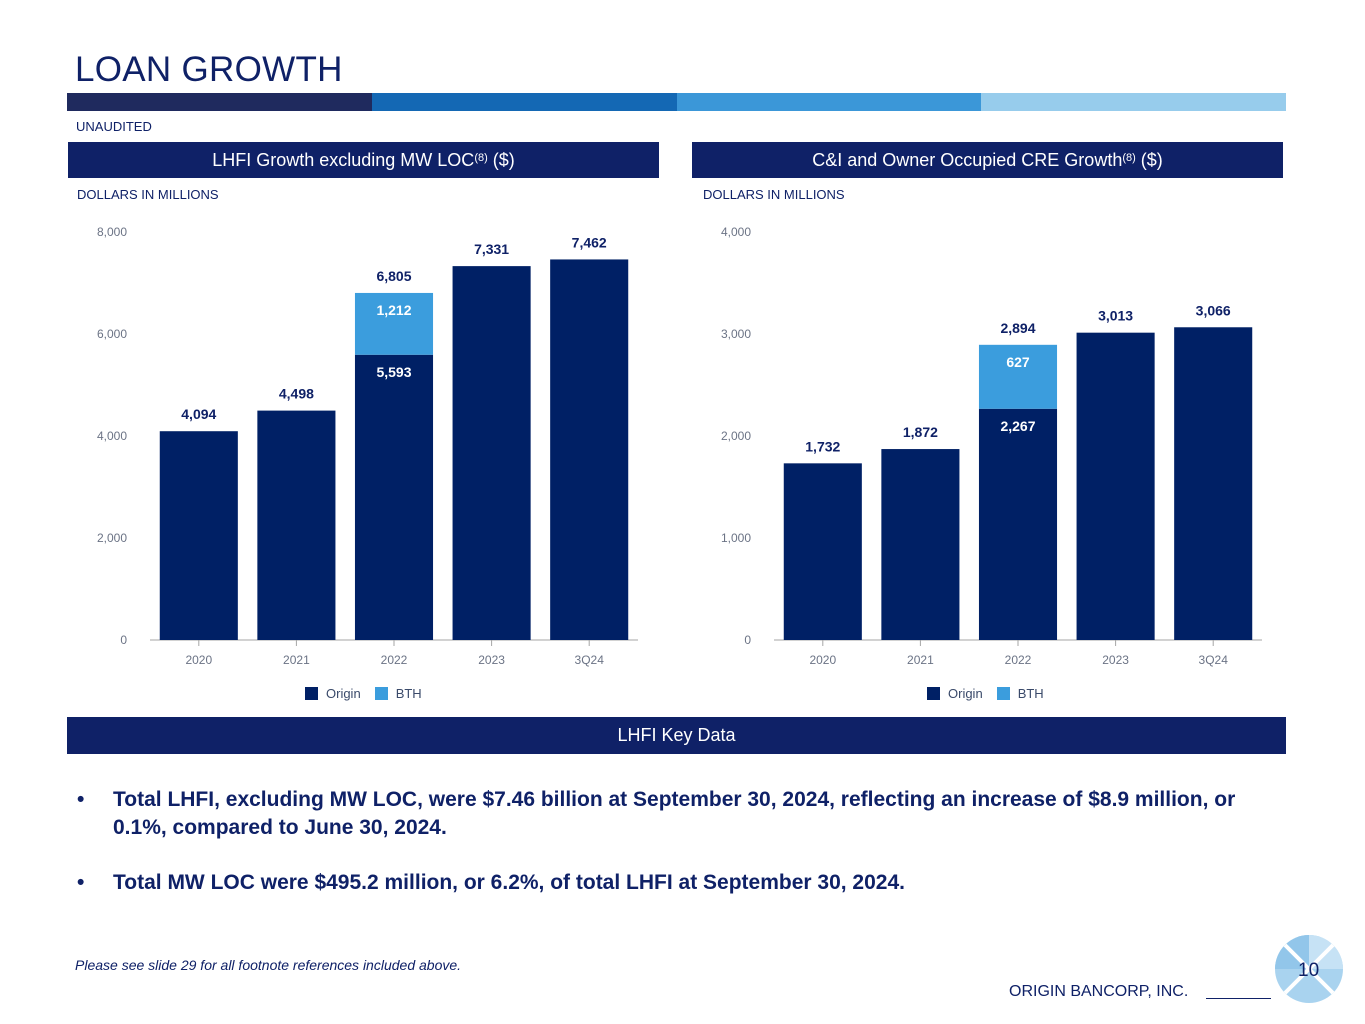  What do you see at coordinates (370, 693) in the screenshot?
I see `left-legend: Origin BTH` at bounding box center [370, 693].